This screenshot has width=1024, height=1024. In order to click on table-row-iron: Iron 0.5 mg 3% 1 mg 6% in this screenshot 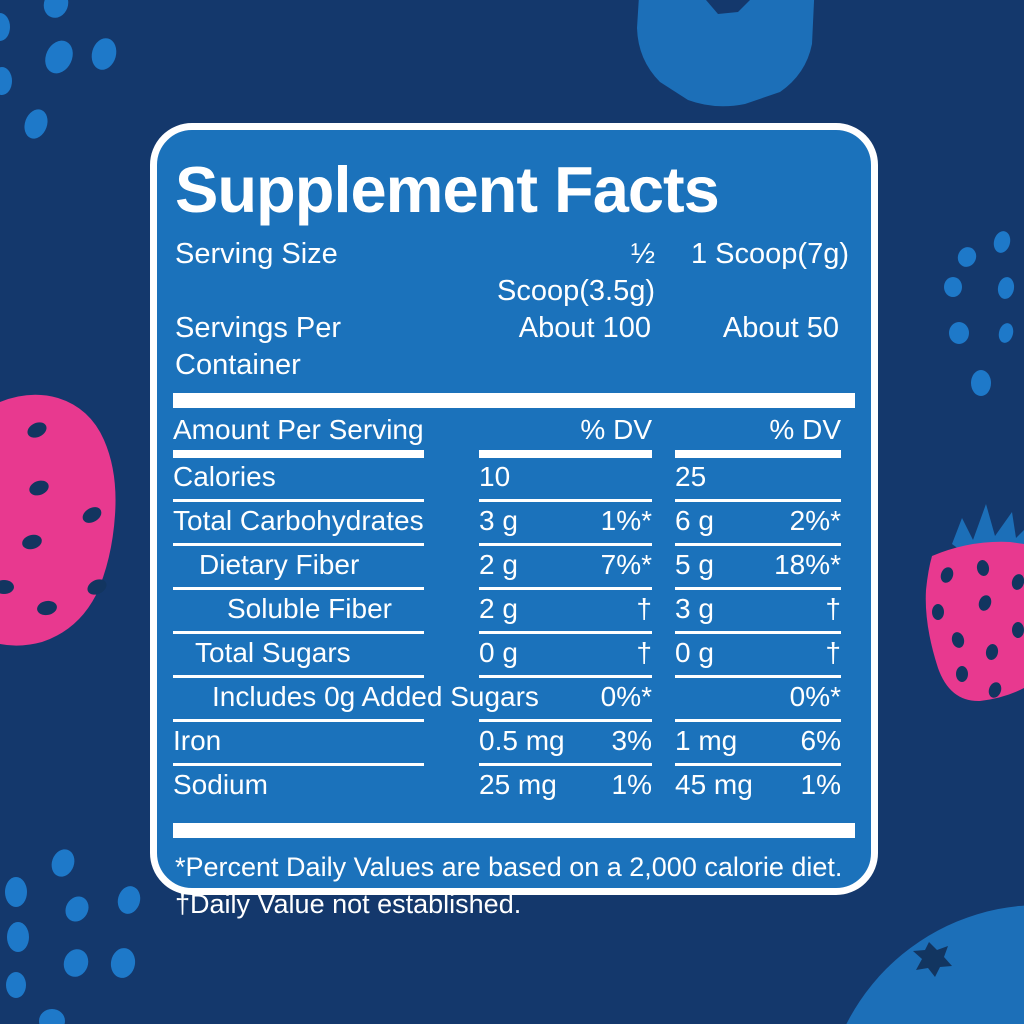, I will do `click(514, 744)`.